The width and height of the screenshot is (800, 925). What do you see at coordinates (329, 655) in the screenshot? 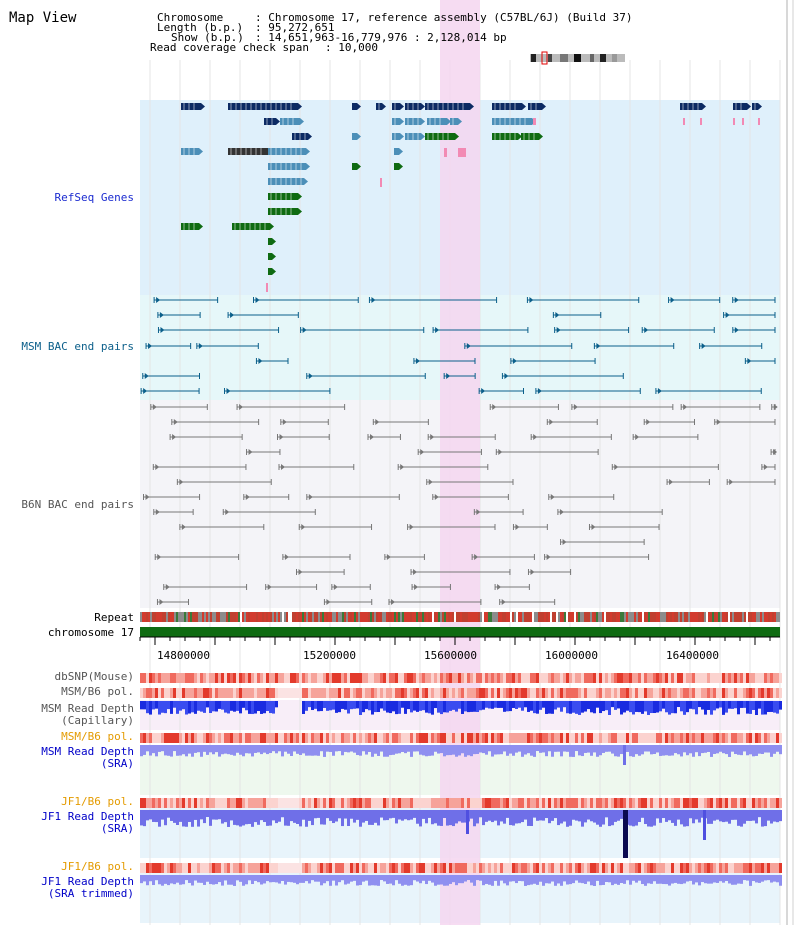
I see `axis-tick-label: 15200000` at bounding box center [329, 655].